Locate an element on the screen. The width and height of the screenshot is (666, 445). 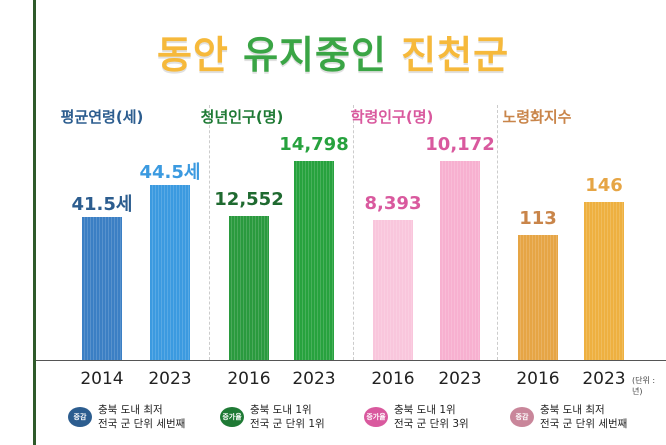
group-title: 학령인구(명) is located at coordinates (392, 117).